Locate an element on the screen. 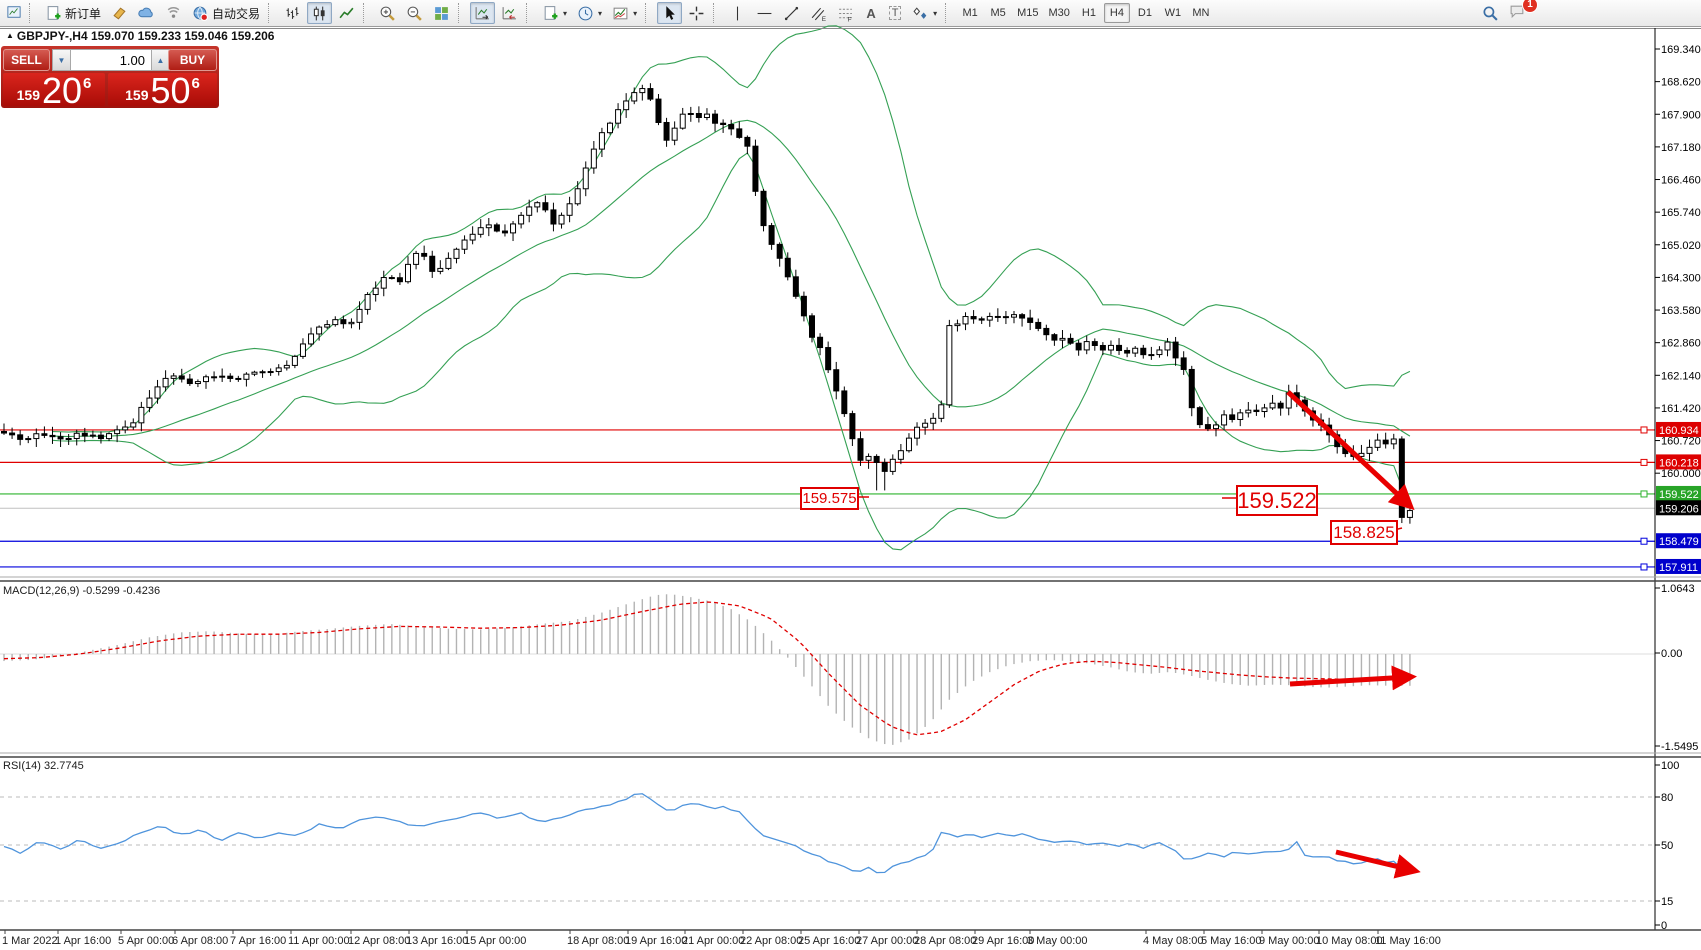  indicators-button: ▾ is located at coordinates (554, 13).